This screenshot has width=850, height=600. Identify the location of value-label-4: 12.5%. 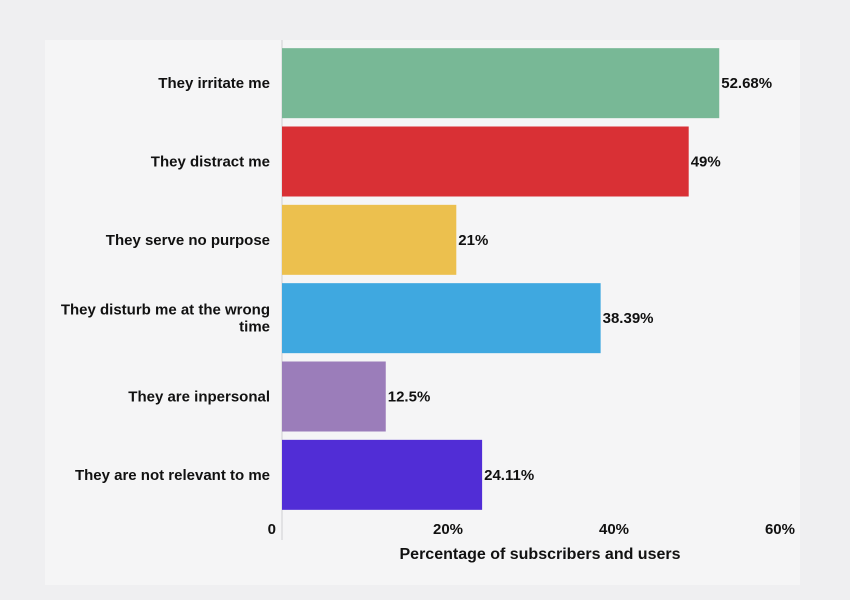
(409, 397).